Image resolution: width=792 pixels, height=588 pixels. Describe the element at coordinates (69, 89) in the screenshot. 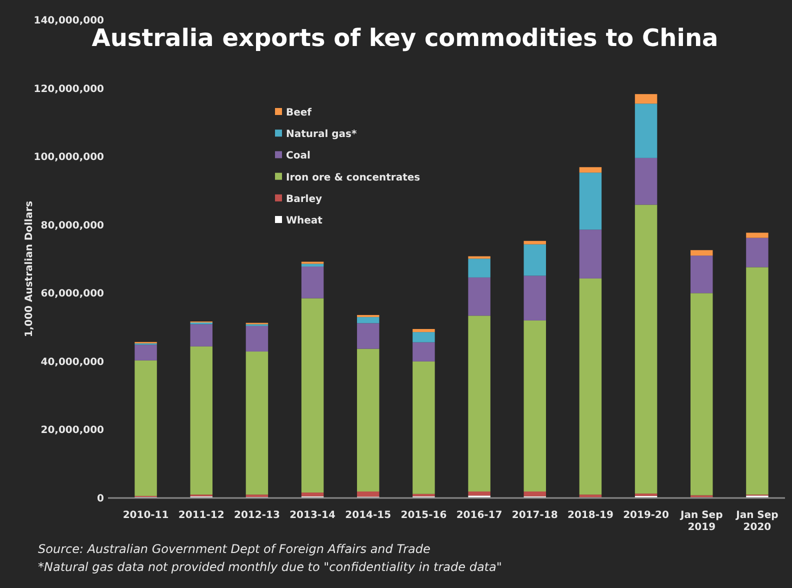

I see `y-tick-label: 120,000,000` at that location.